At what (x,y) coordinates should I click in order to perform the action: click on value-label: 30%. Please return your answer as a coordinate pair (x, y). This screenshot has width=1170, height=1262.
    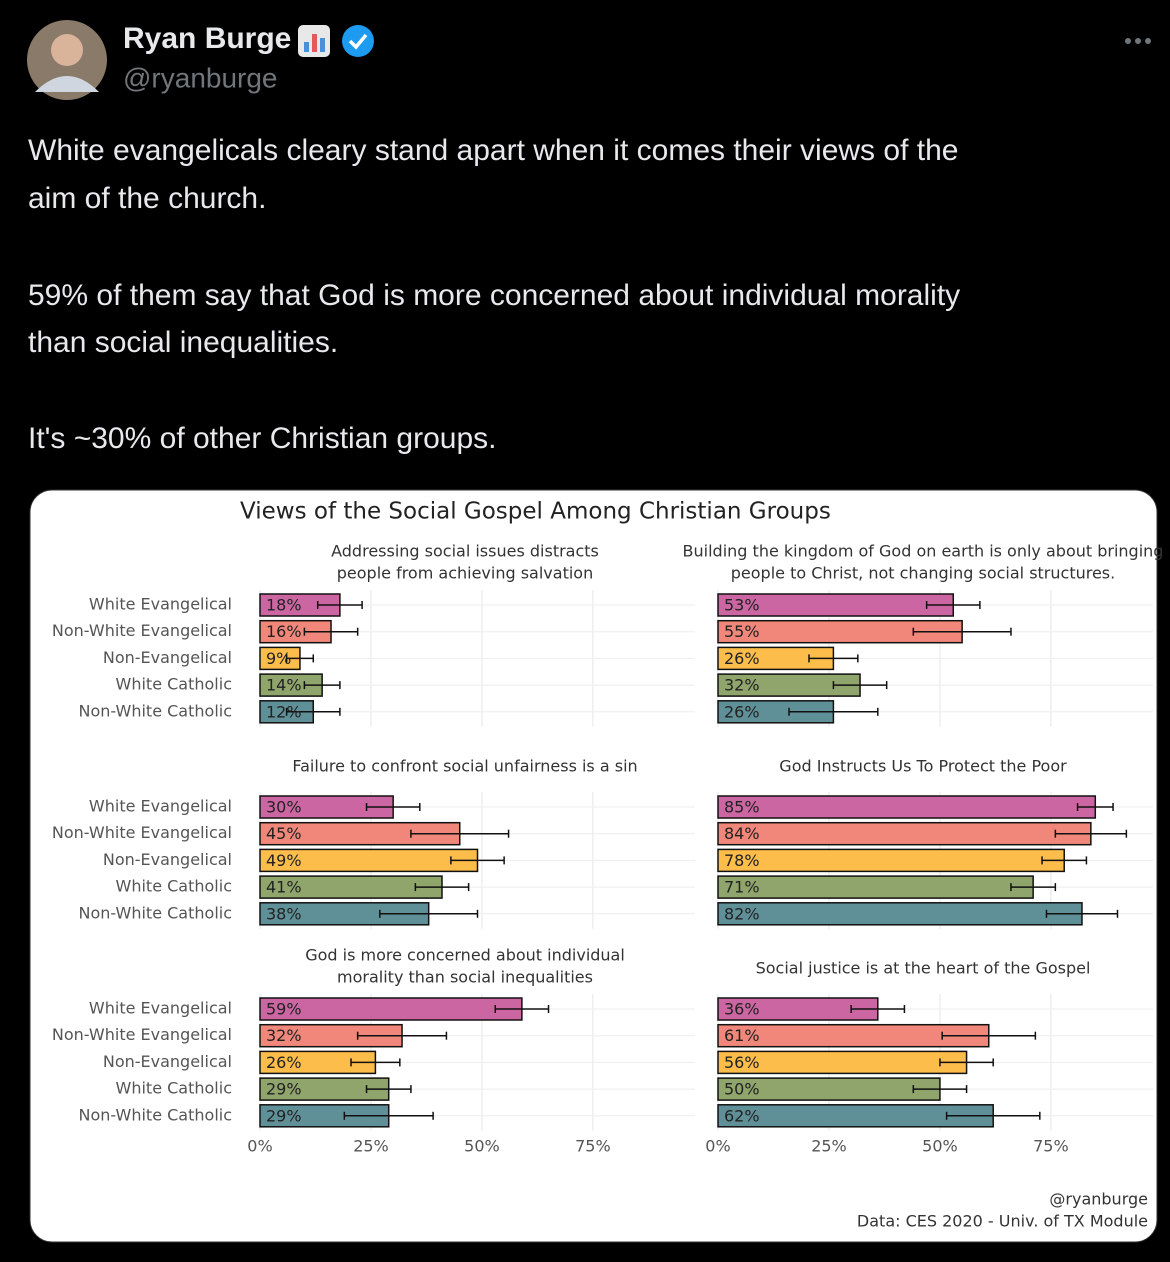
    Looking at the image, I should click on (284, 807).